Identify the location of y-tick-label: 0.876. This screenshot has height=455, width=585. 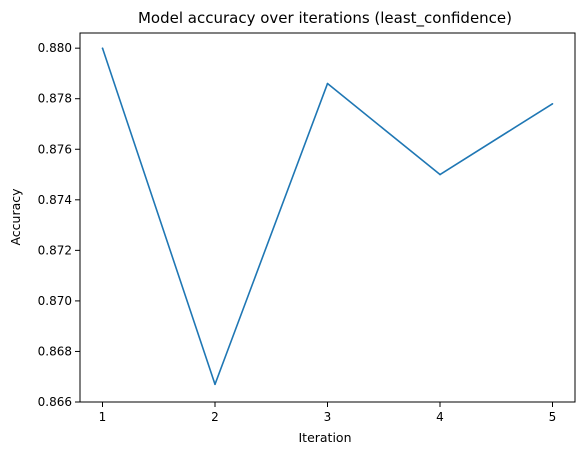
(55, 149).